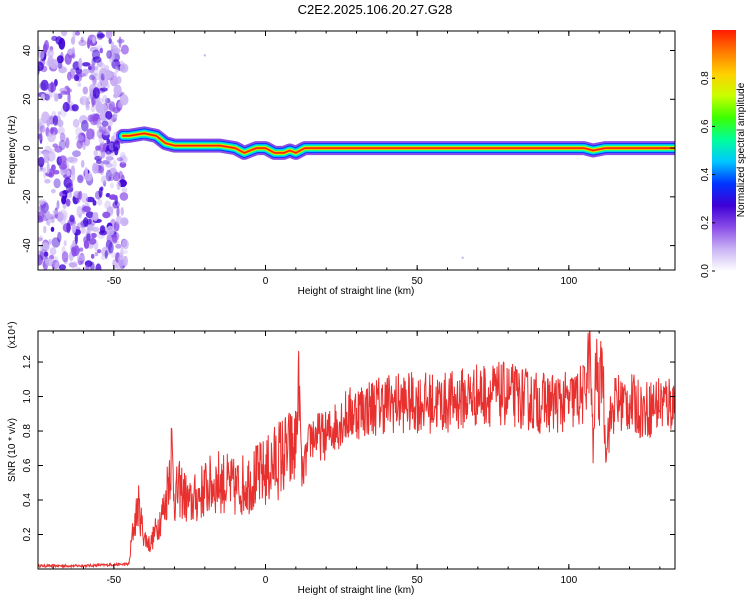 This screenshot has height=600, width=750. Describe the element at coordinates (266, 281) in the screenshot. I see `x-tick-label: 0` at that location.